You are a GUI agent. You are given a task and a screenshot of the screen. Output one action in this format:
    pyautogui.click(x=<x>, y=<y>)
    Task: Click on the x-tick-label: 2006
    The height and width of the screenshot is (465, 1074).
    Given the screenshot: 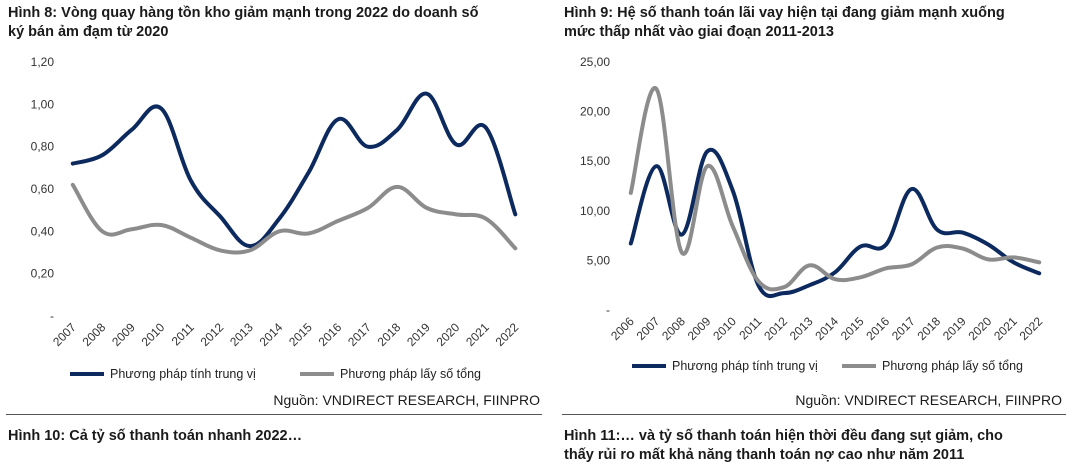 What is the action you would take?
    pyautogui.click(x=622, y=328)
    